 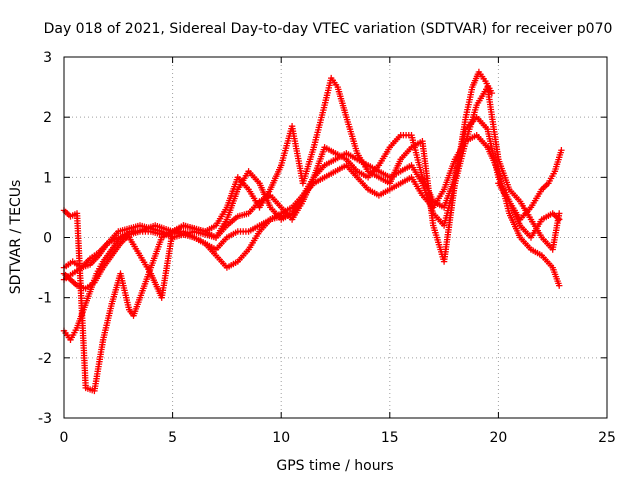 What do you see at coordinates (47, 118) in the screenshot?
I see `y-tick-label: 2` at bounding box center [47, 118].